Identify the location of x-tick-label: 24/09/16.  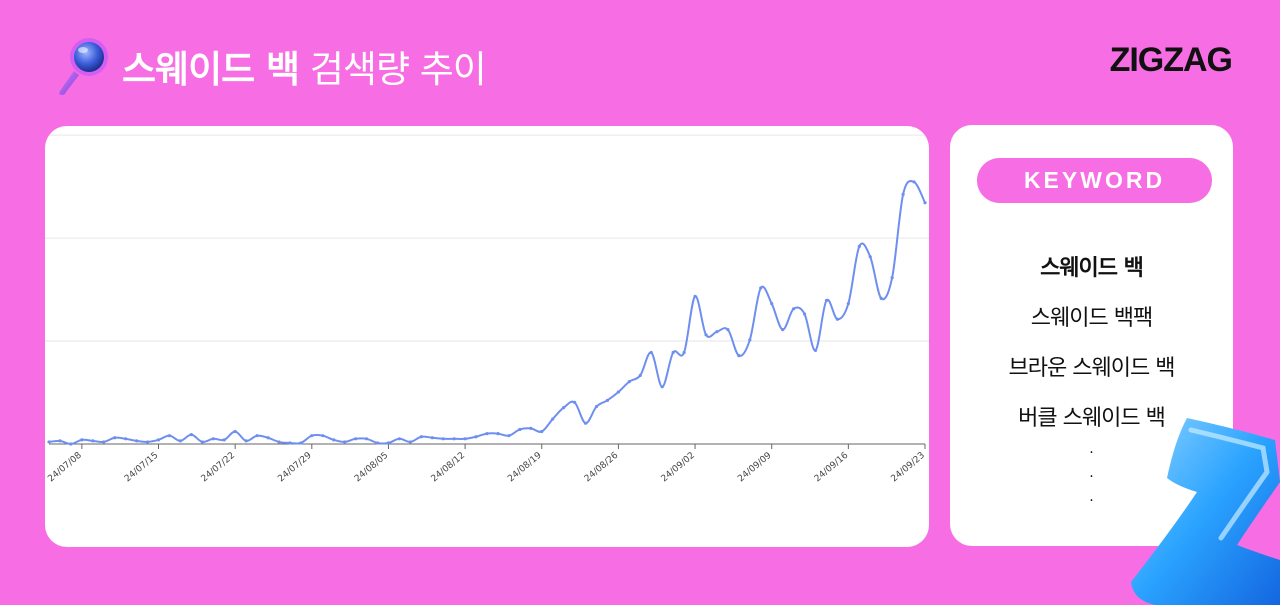
(832, 467).